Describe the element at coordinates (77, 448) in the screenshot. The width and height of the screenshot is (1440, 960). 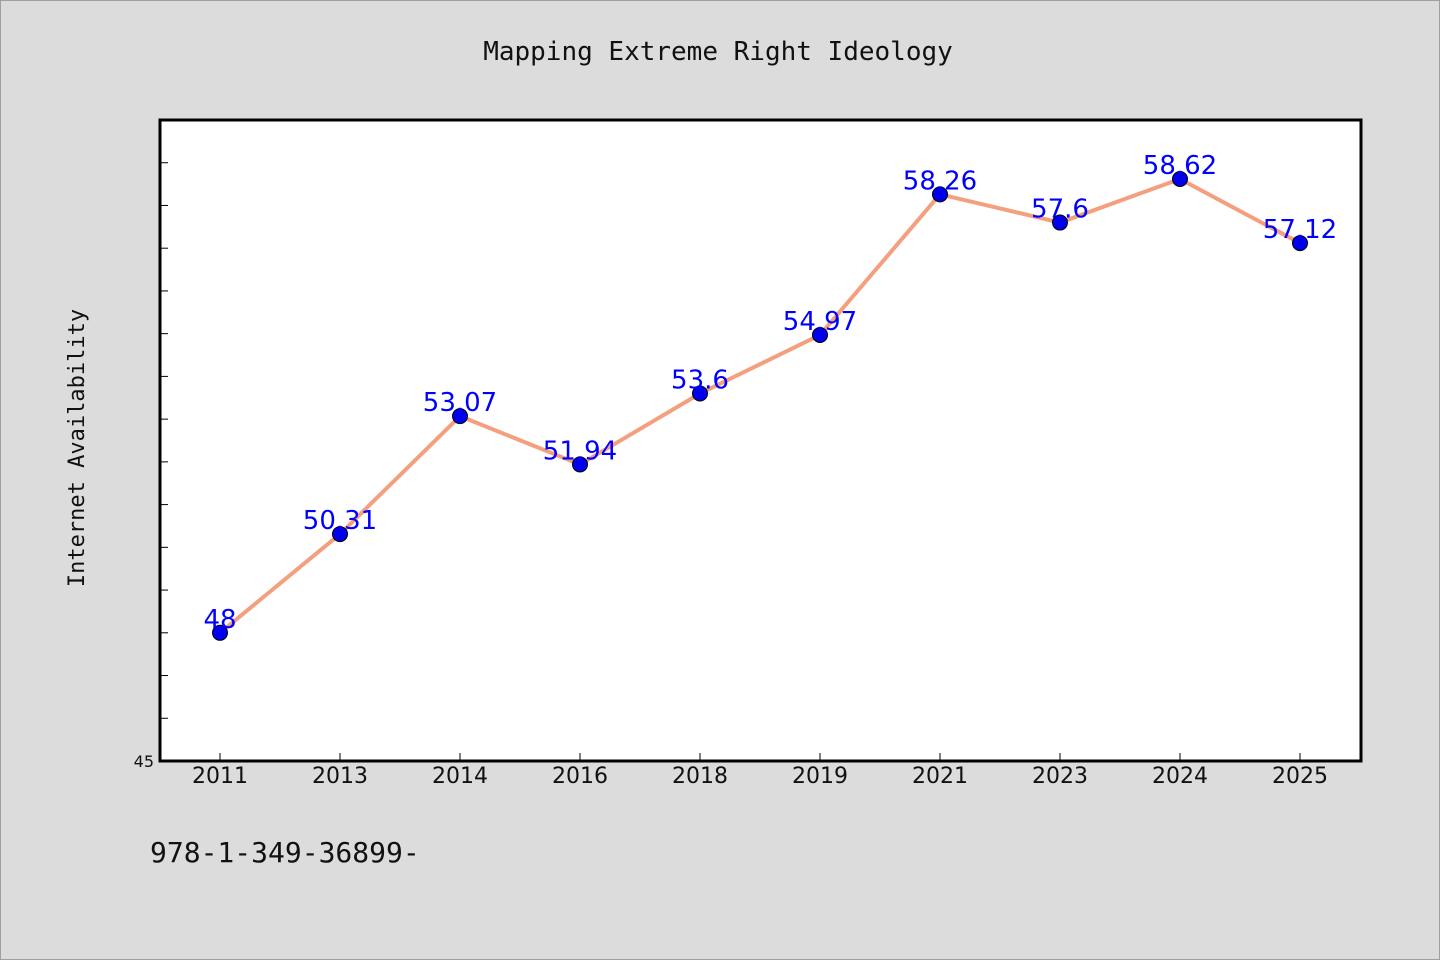
I see `y-axis-label: Internet Availability` at that location.